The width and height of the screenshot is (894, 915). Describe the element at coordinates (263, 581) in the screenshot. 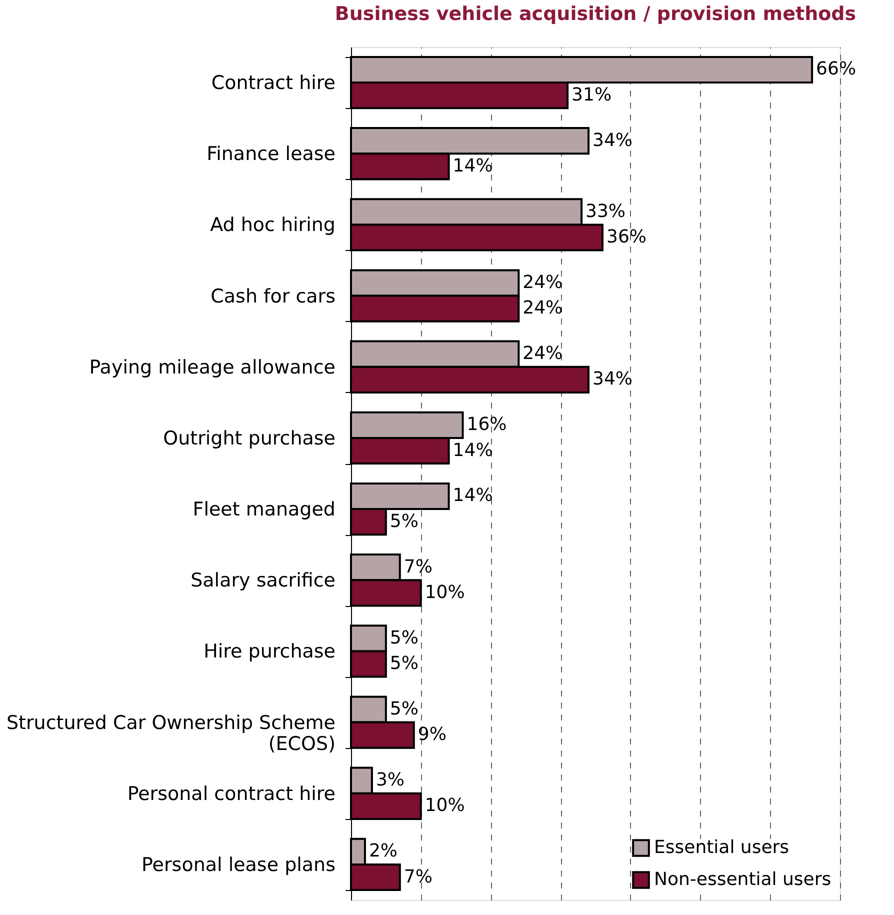

I see `y-tick-label: Salary sacrifice` at that location.